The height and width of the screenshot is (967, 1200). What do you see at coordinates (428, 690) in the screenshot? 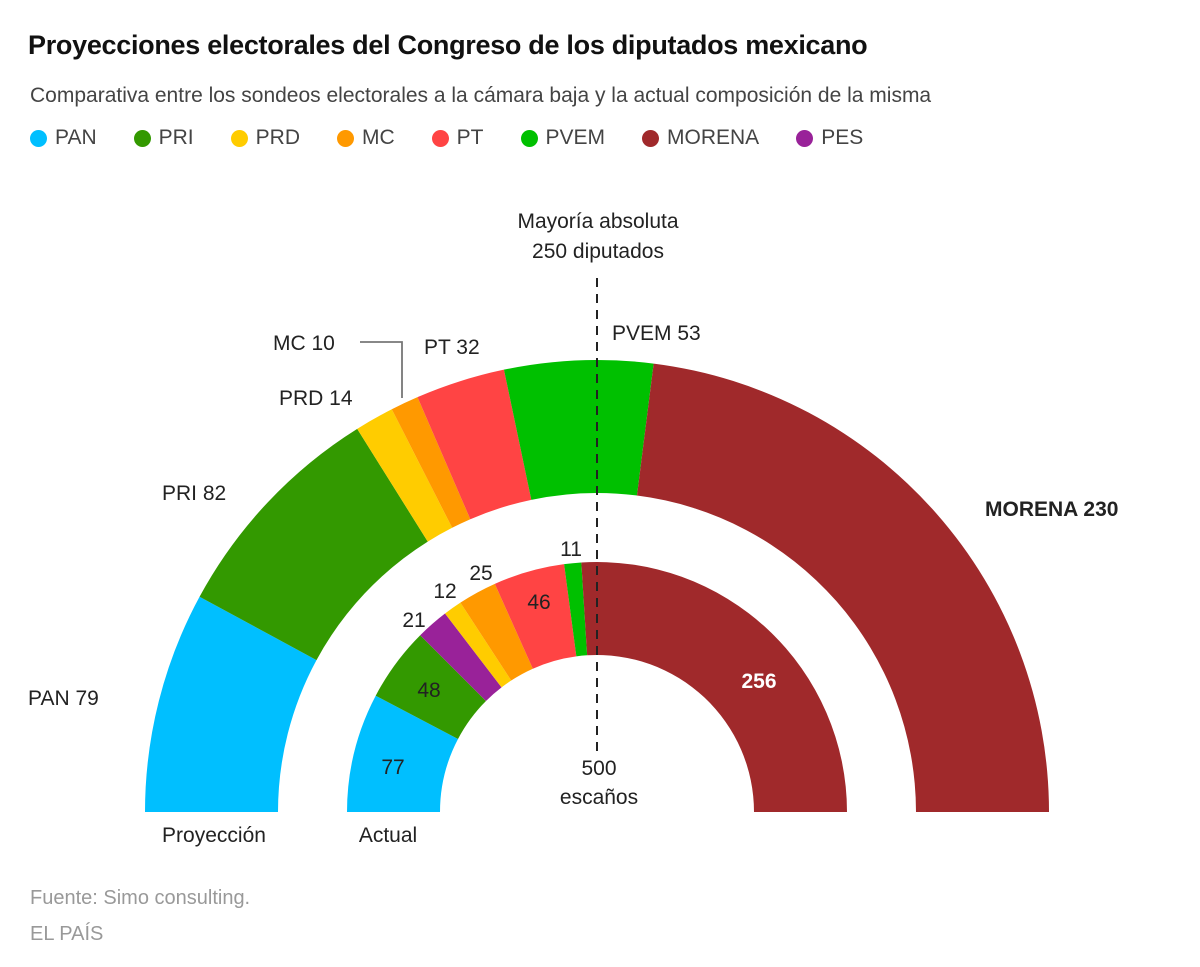
I see `inner-label-pri: 48` at bounding box center [428, 690].